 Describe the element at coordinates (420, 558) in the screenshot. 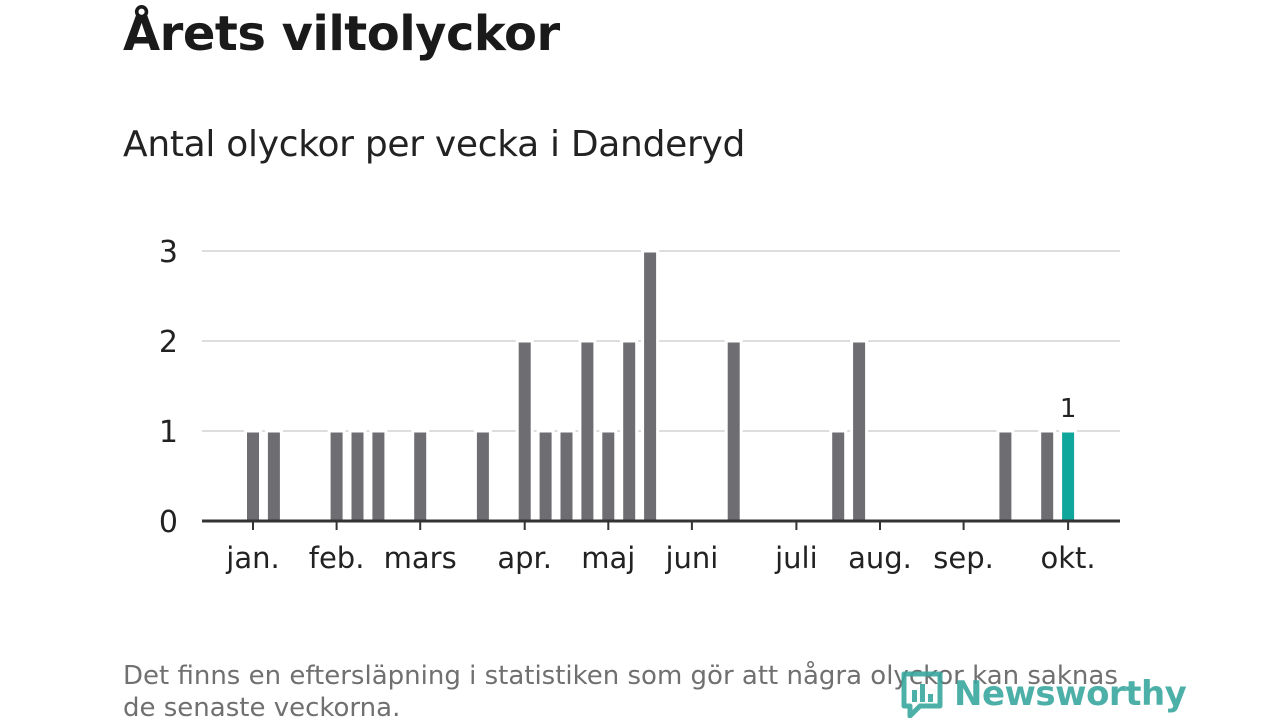

I see `x-tick-label: mars` at that location.